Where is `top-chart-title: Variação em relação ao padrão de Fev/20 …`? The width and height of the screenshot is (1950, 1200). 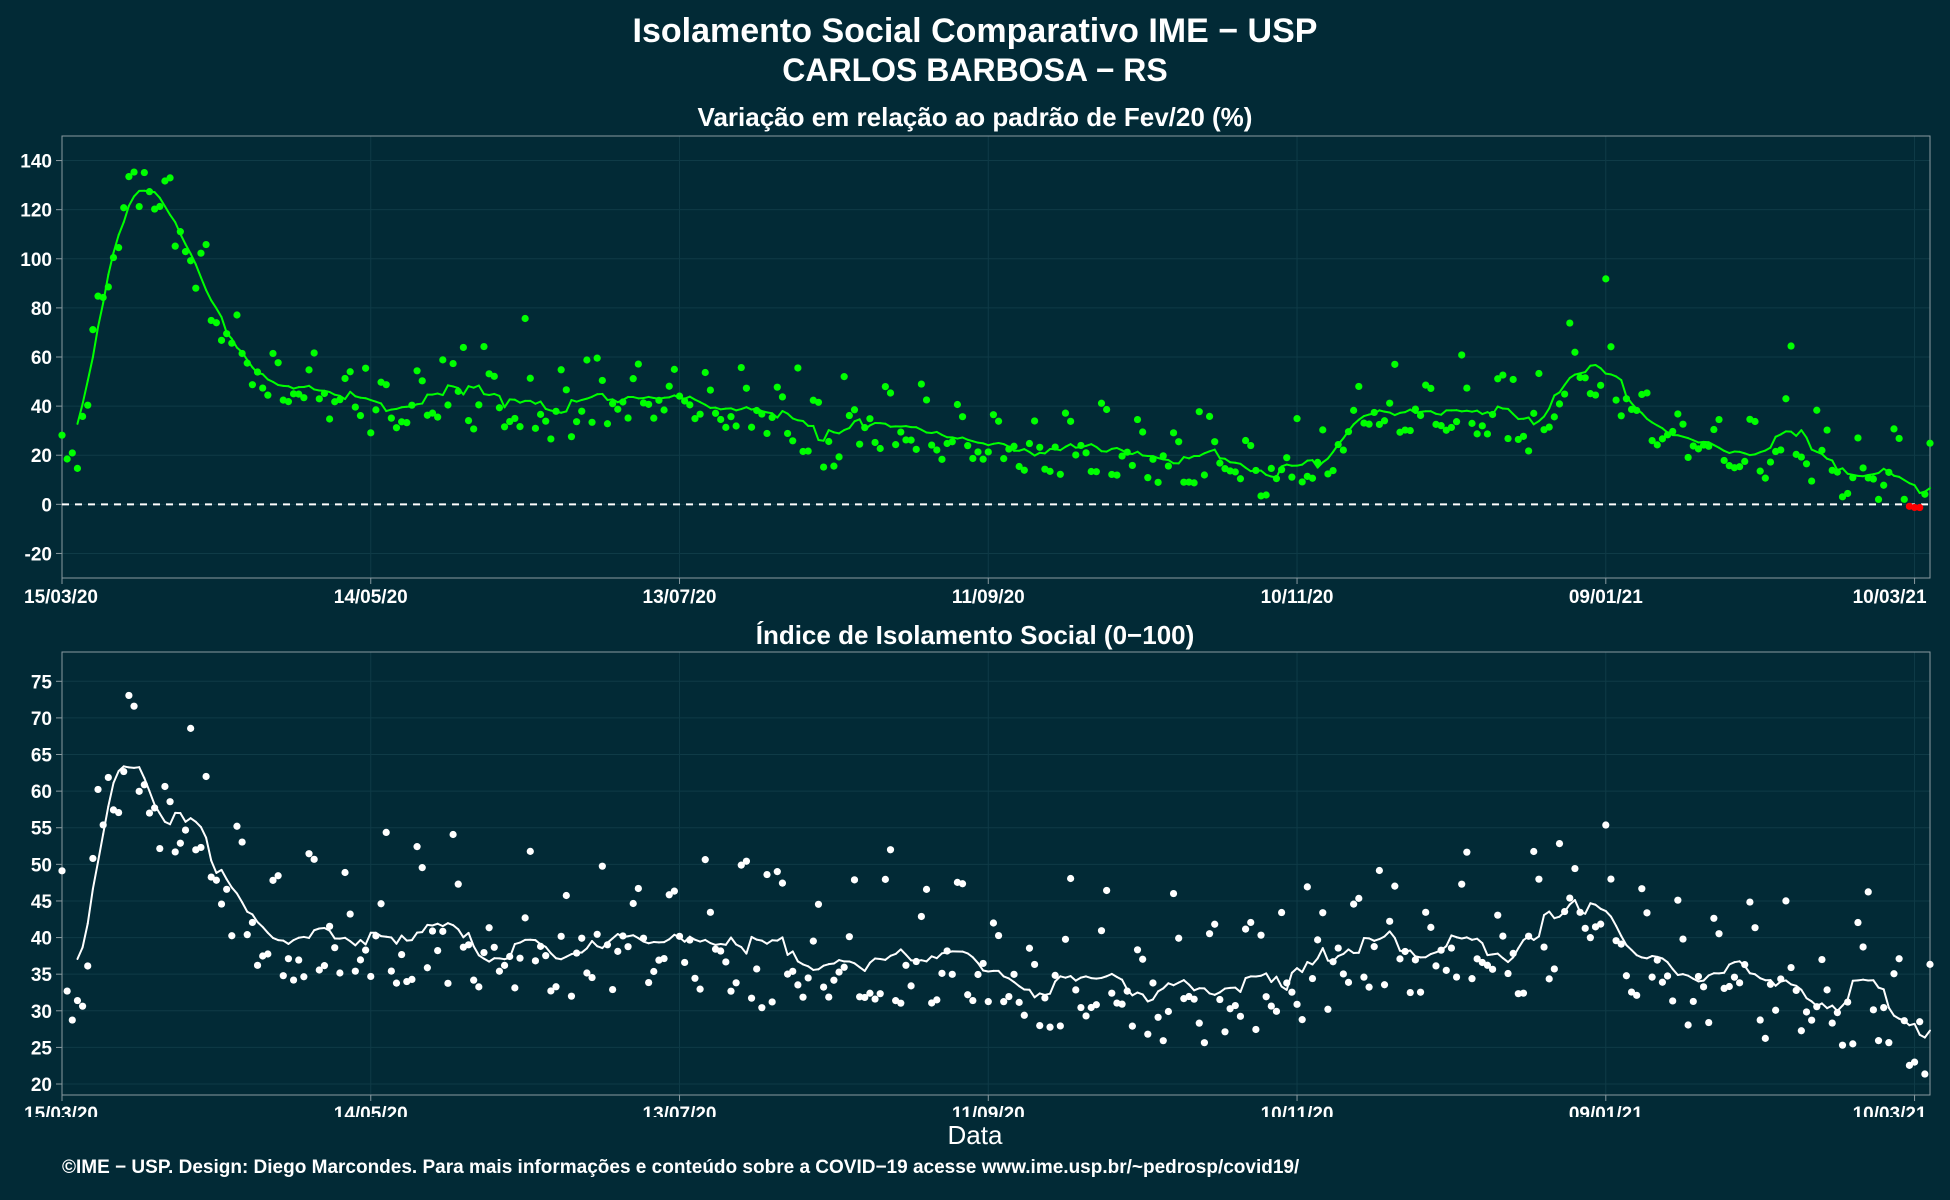
top-chart-title: Variação em relação ao padrão de Fev/20 … is located at coordinates (975, 117).